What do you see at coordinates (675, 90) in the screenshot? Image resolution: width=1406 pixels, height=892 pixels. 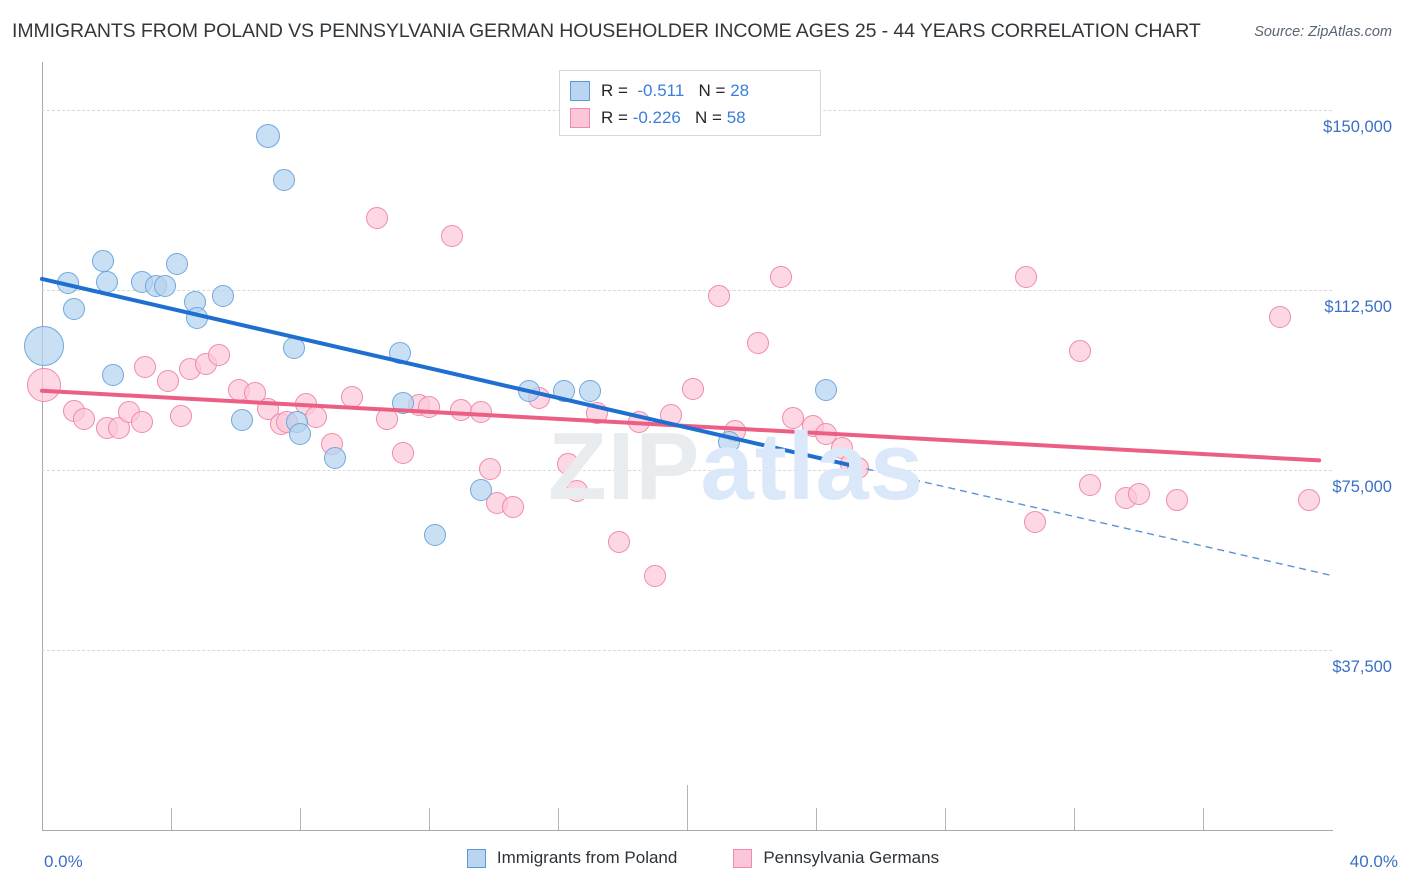 I see `stats-text-blue: R = -0.511 N = 28` at bounding box center [675, 90].